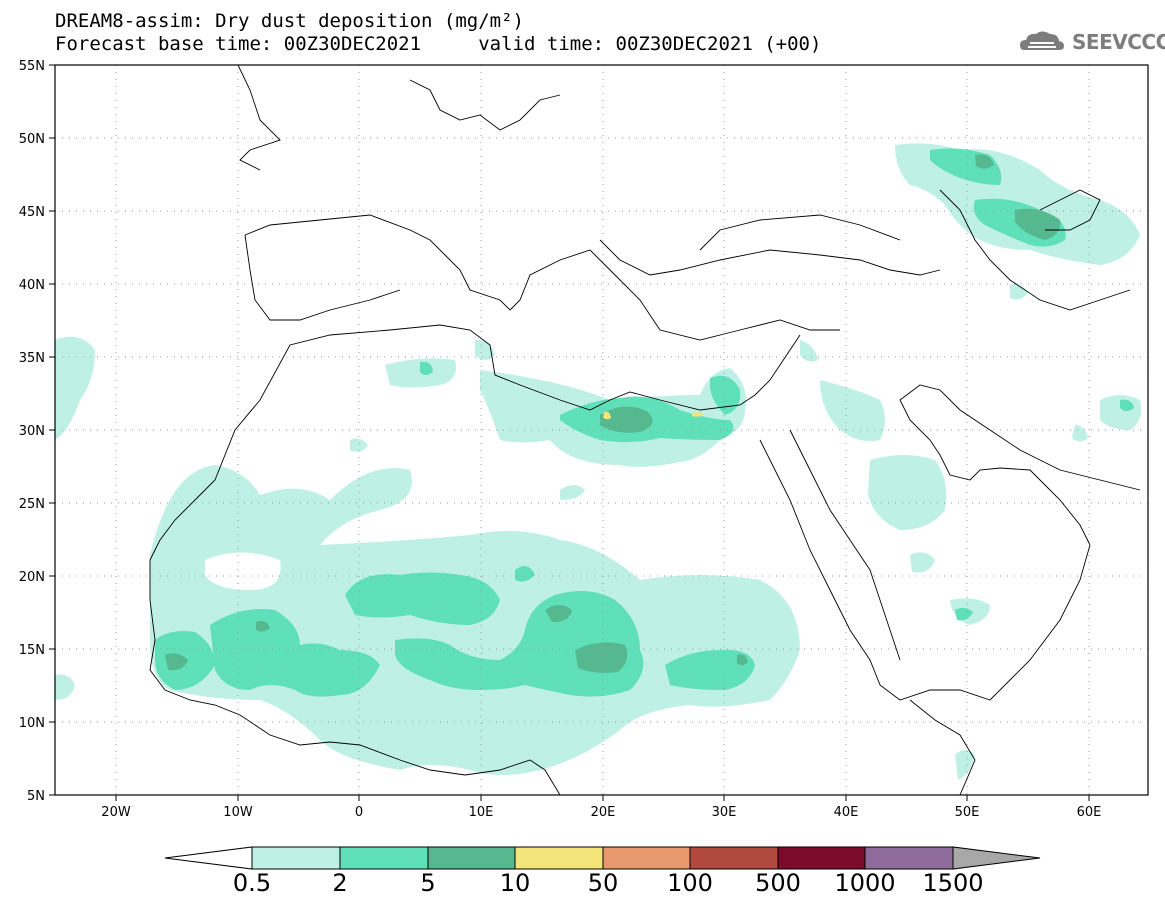 The image size is (1165, 907). Describe the element at coordinates (1042, 40) in the screenshot. I see `cloud-icon` at that location.